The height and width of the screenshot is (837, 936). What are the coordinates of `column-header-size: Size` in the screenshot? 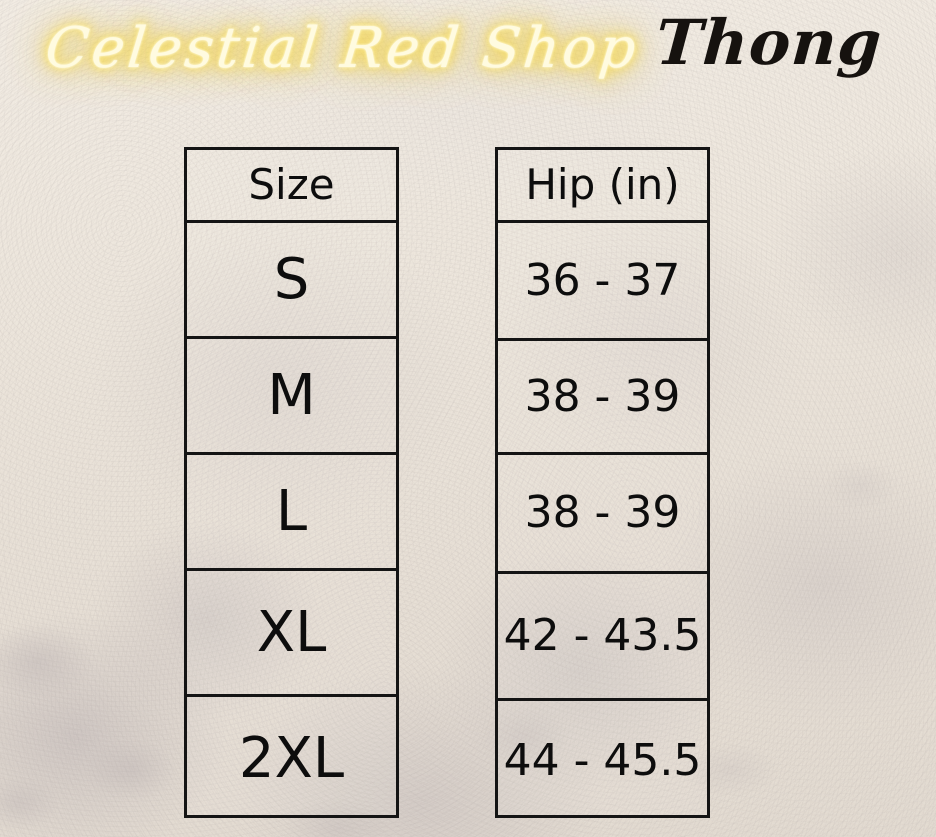 It's located at (291, 186).